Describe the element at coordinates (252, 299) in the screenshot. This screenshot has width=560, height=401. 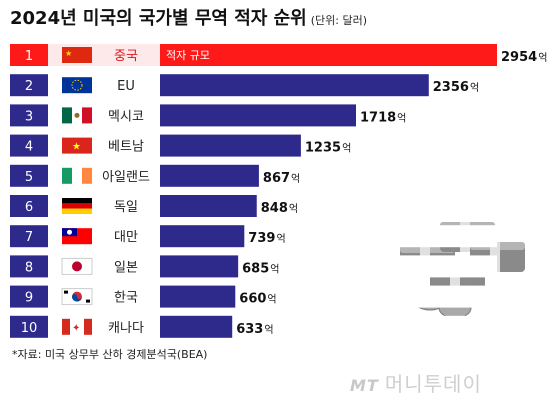
I see `value-label: 660` at that location.